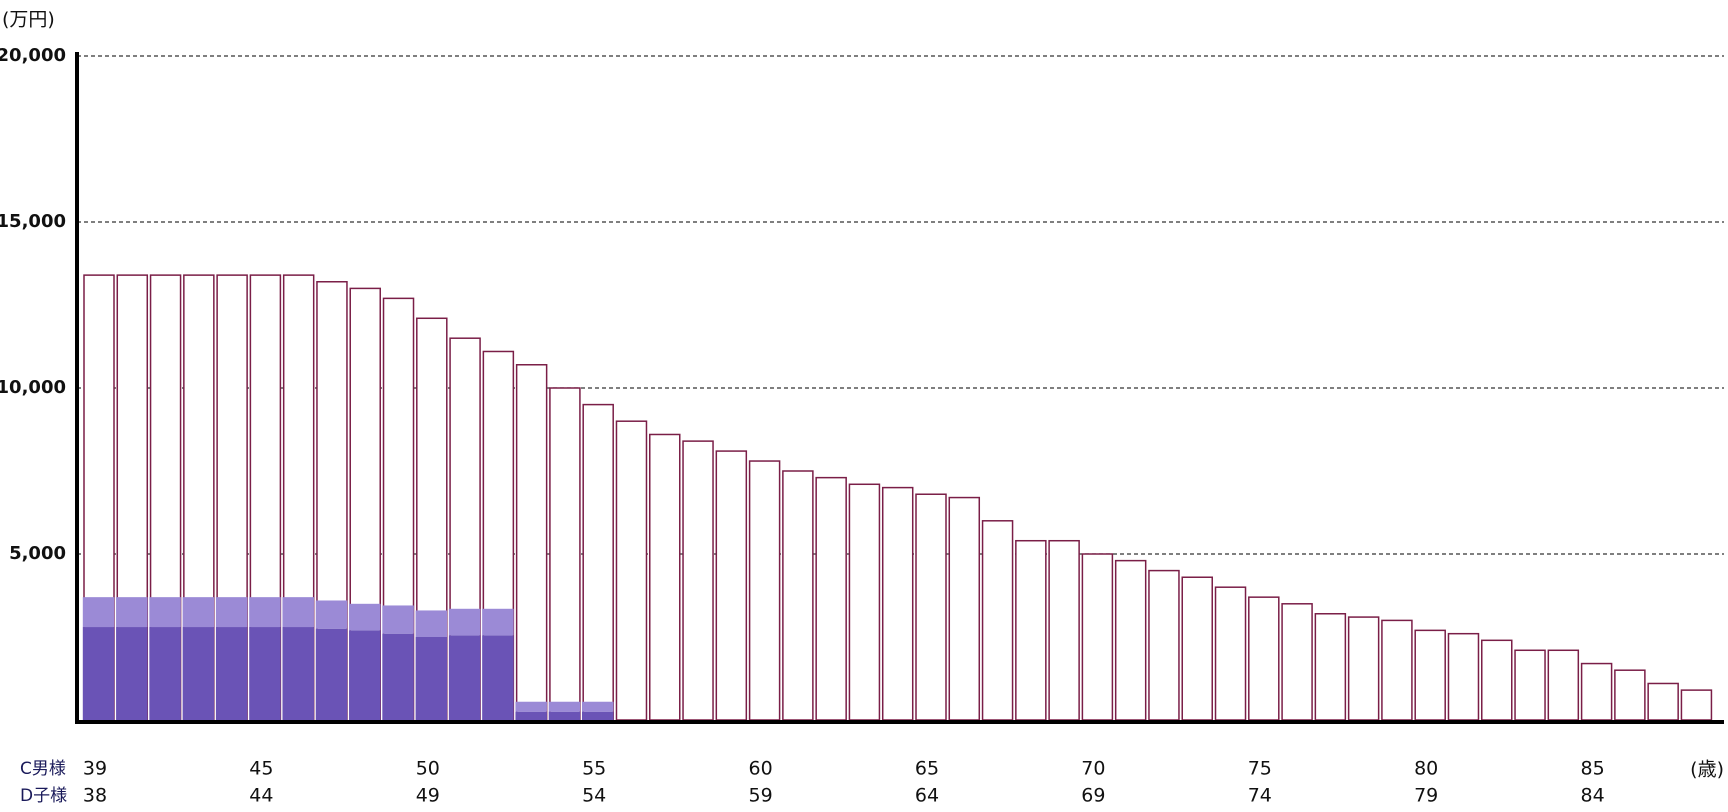 The width and height of the screenshot is (1728, 812). Describe the element at coordinates (33, 221) in the screenshot. I see `y-tick-label: 15,000` at that location.